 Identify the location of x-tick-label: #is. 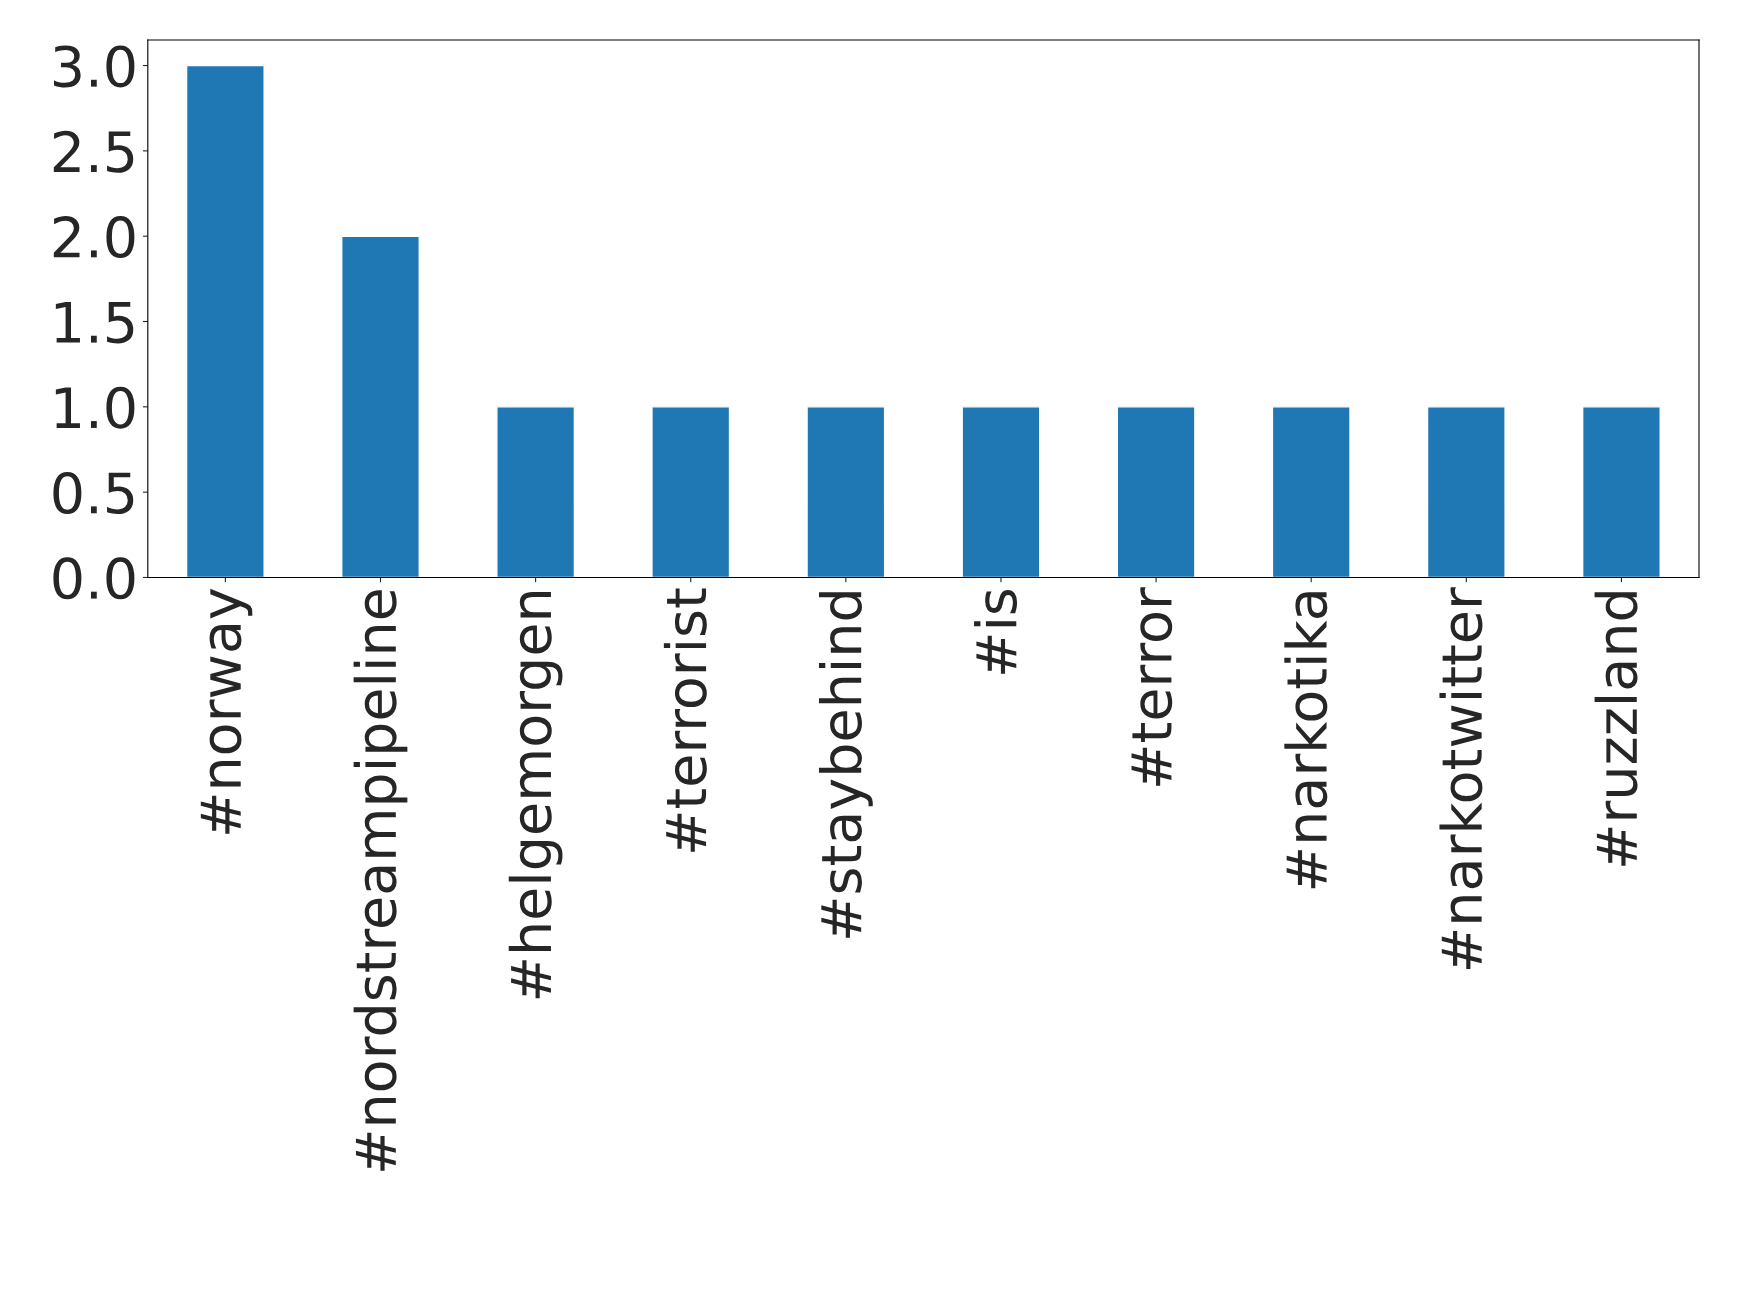
(996, 631).